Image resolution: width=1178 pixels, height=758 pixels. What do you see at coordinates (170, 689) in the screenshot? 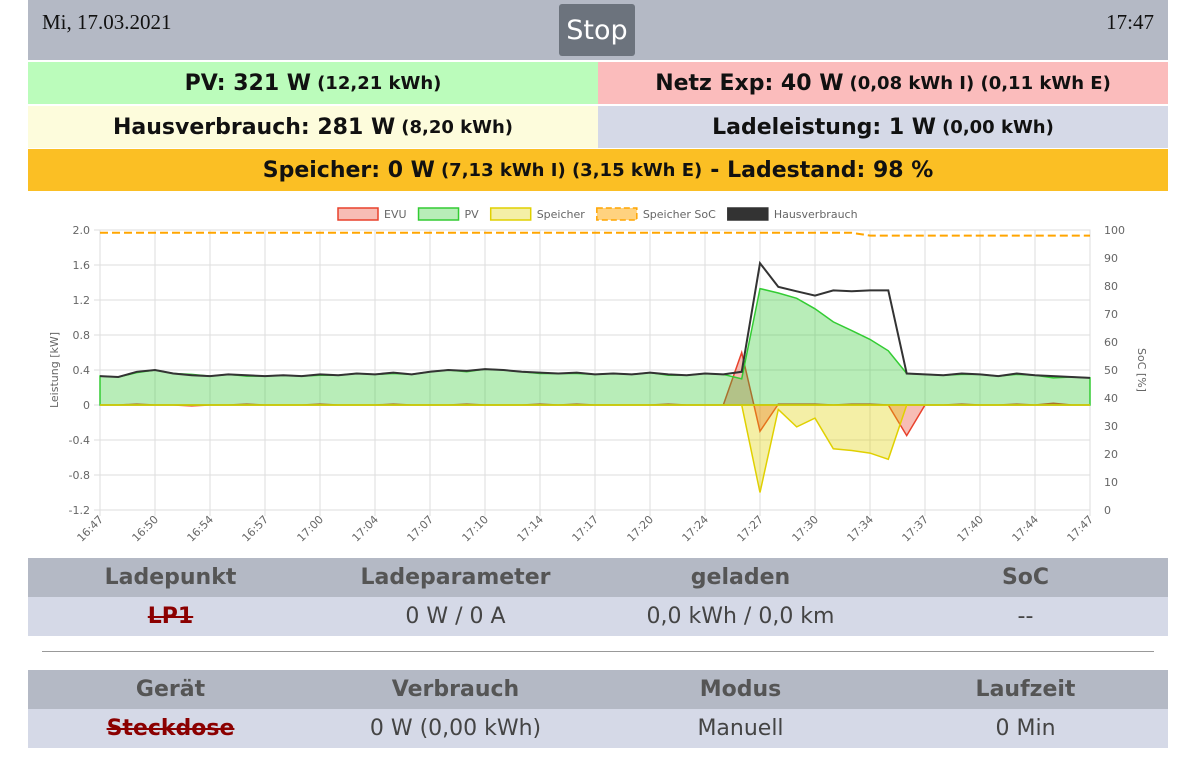
I see `header-cell: Gerät` at bounding box center [170, 689].